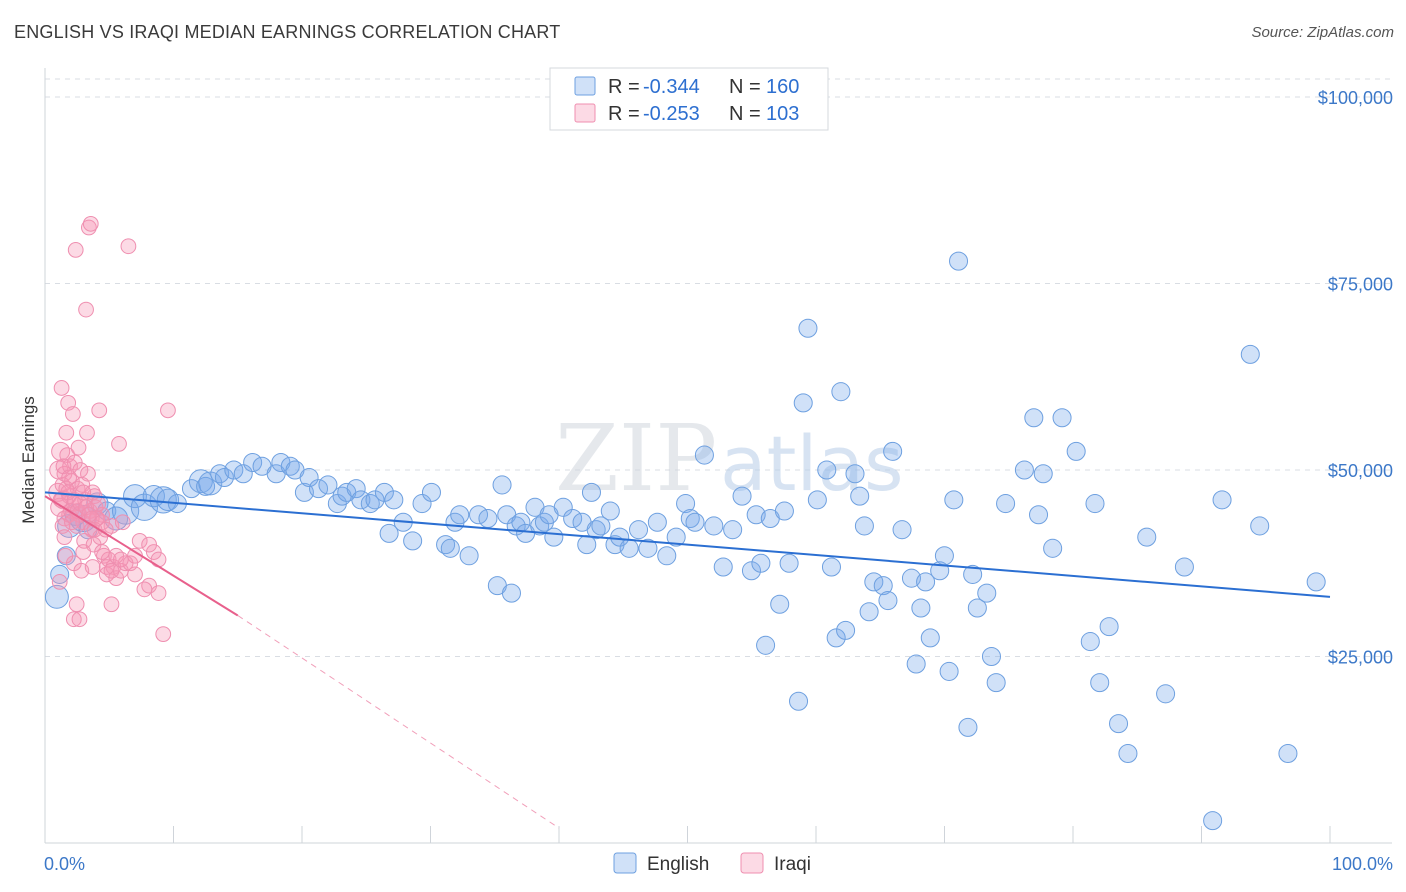 This screenshot has height=892, width=1406. Describe the element at coordinates (745, 114) in the screenshot. I see `stats-legend-iraqi-n-label: N =` at that location.